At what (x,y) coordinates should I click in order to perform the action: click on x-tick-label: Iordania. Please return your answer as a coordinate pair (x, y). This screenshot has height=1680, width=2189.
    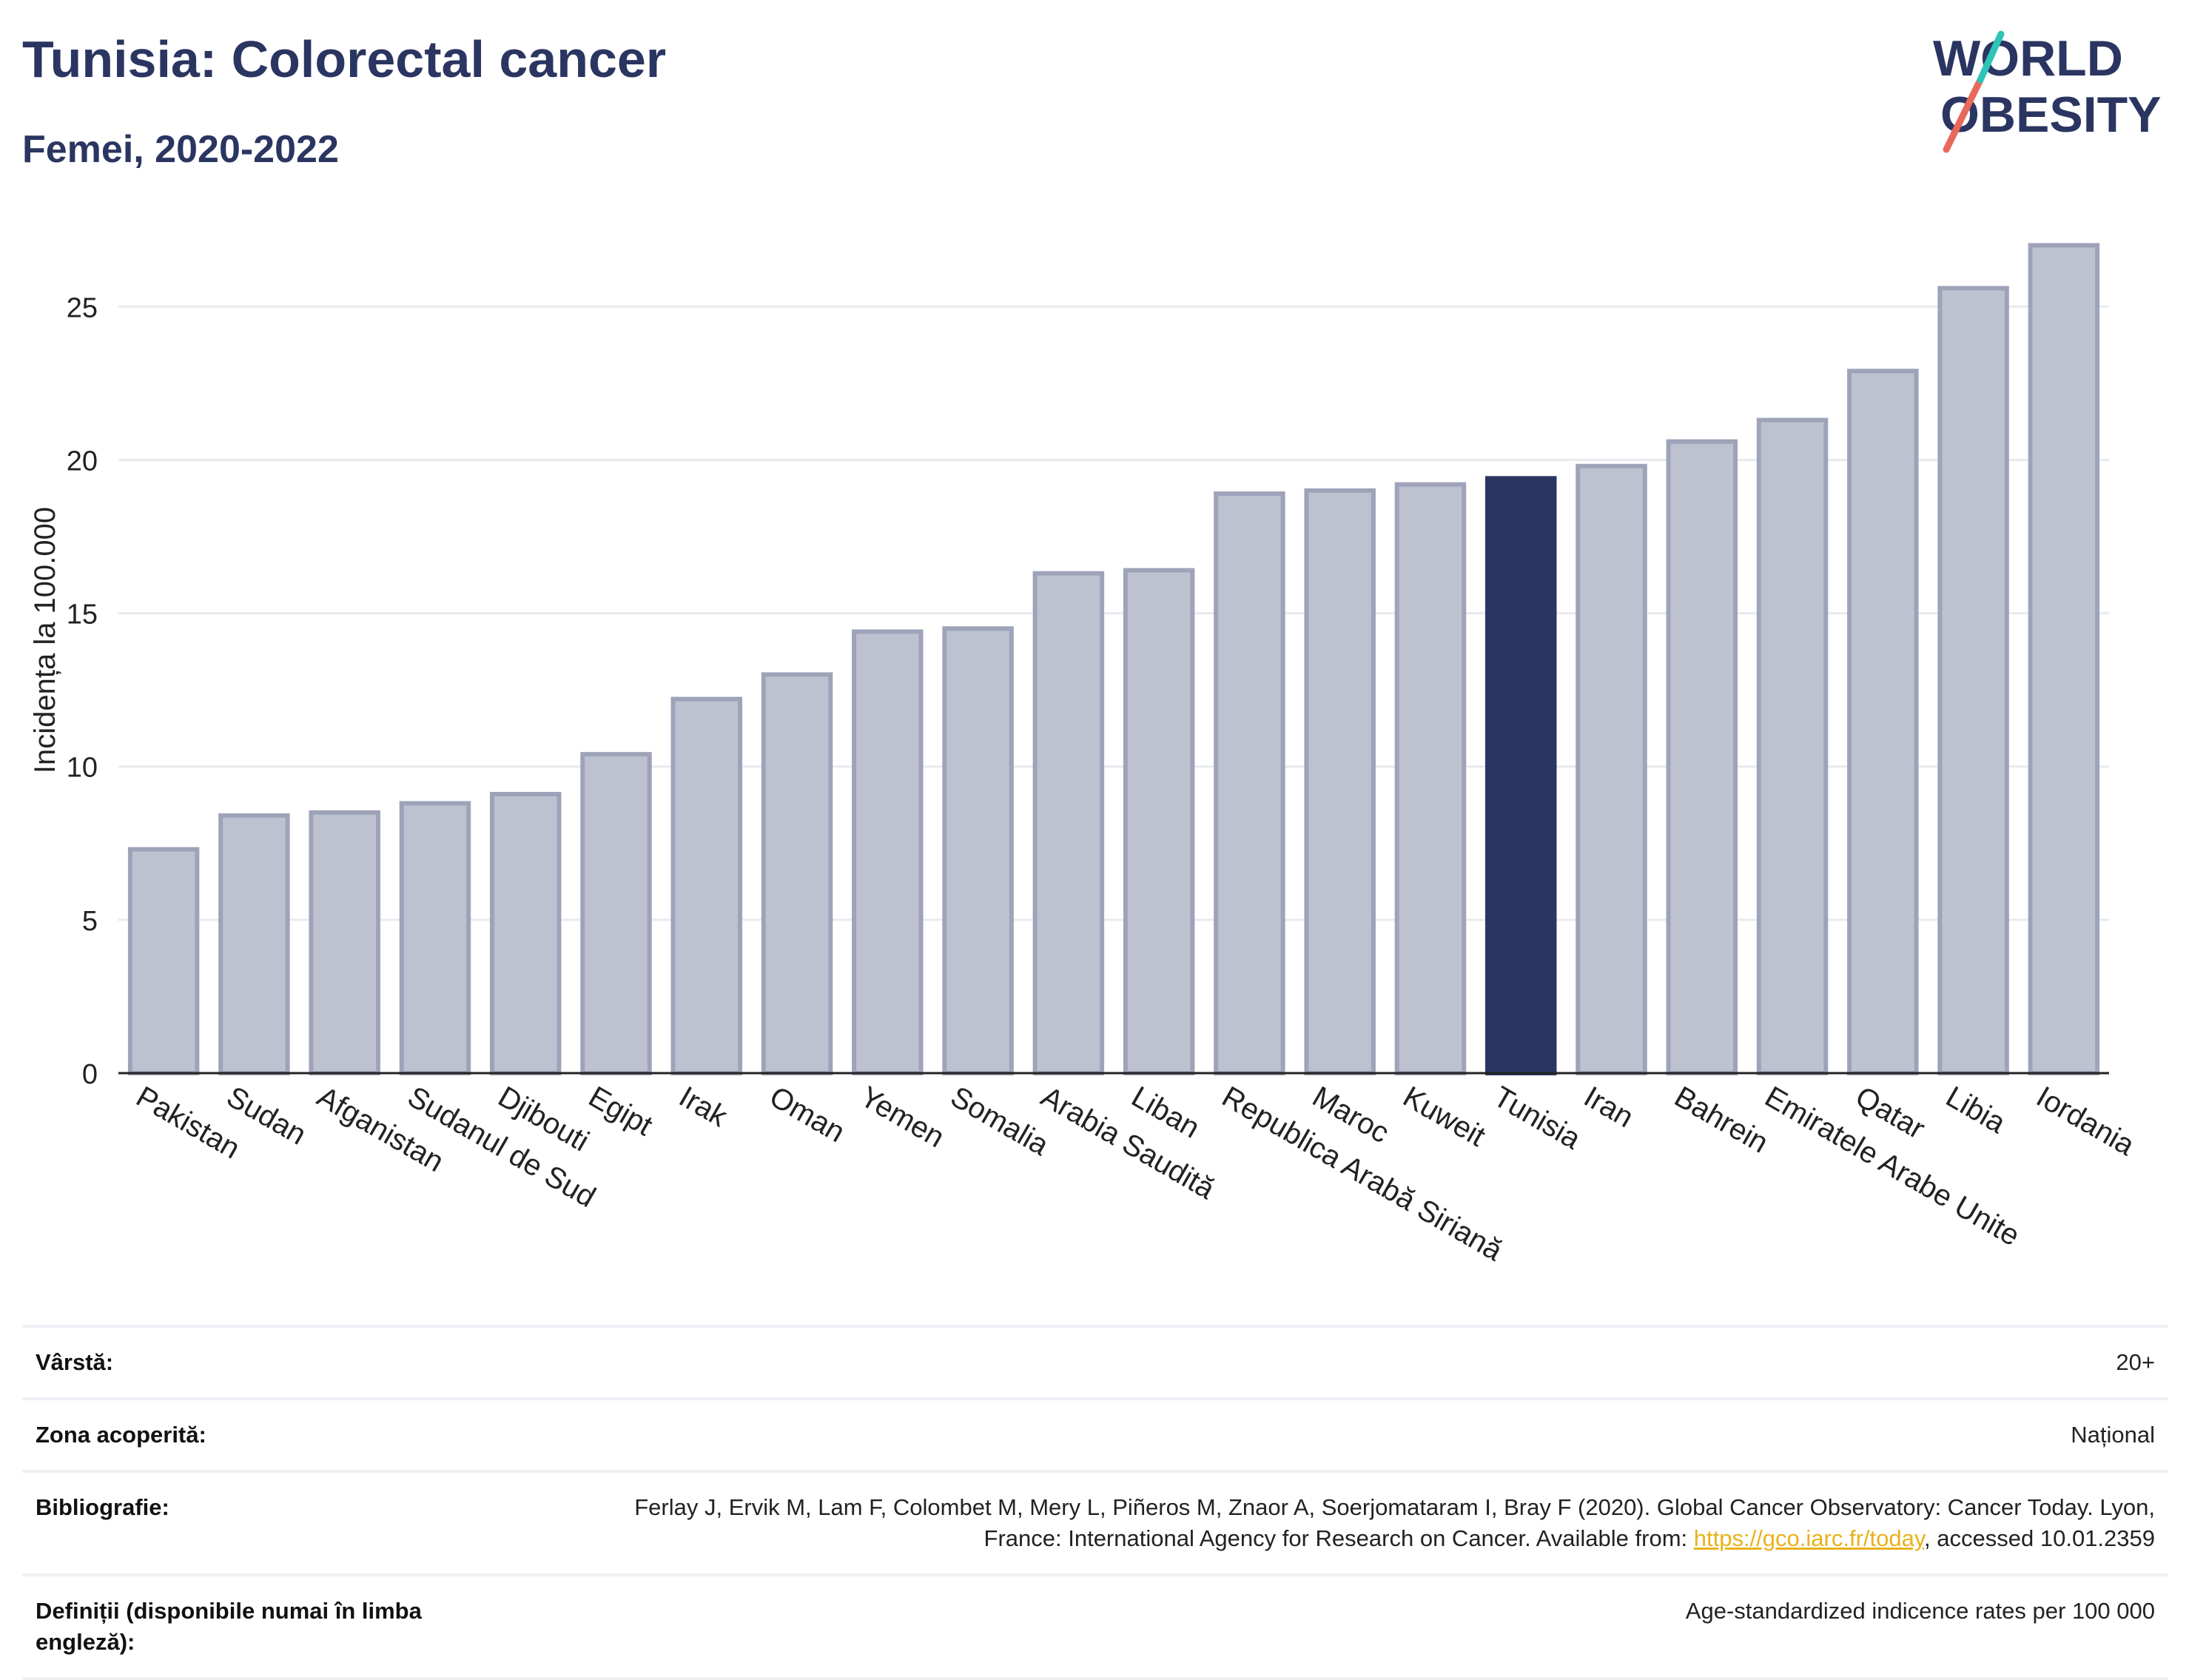
    Looking at the image, I should click on (2085, 1122).